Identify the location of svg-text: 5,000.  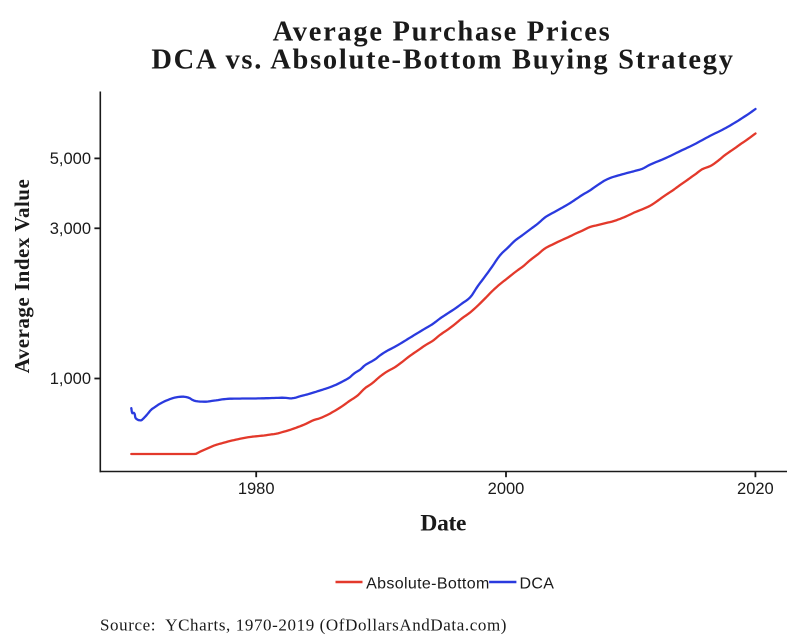
(70, 159).